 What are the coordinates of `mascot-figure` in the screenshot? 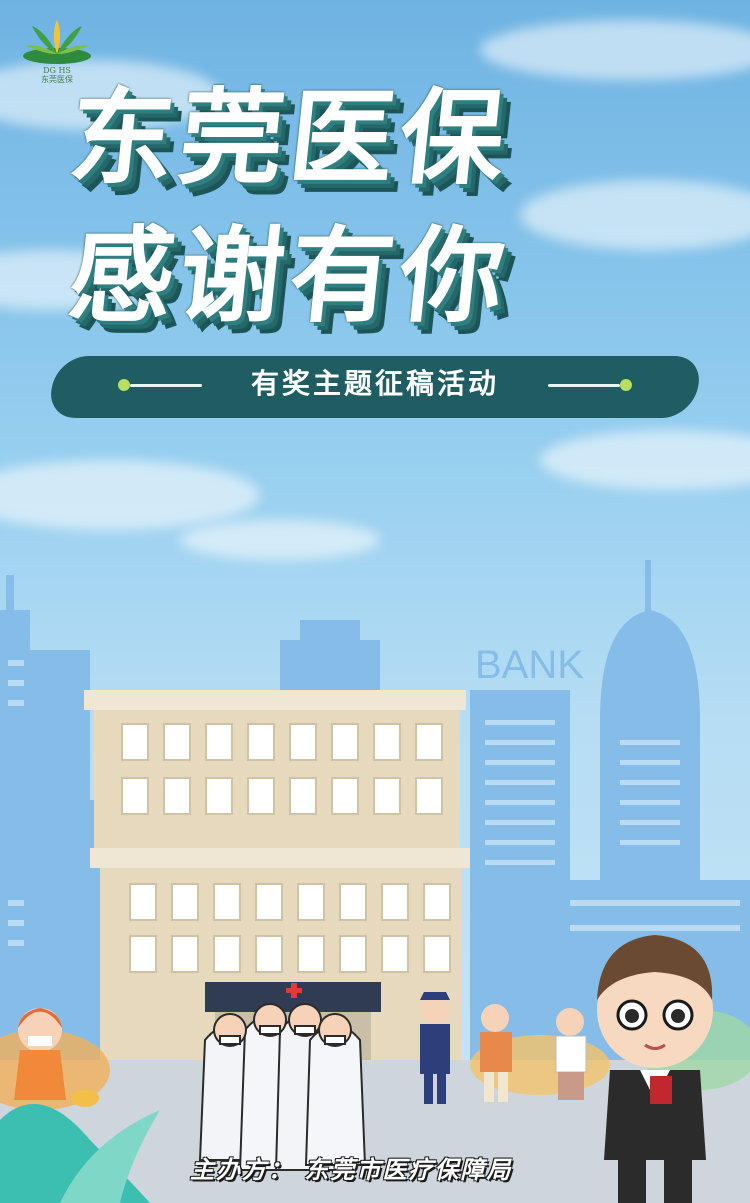 It's located at (655, 1069).